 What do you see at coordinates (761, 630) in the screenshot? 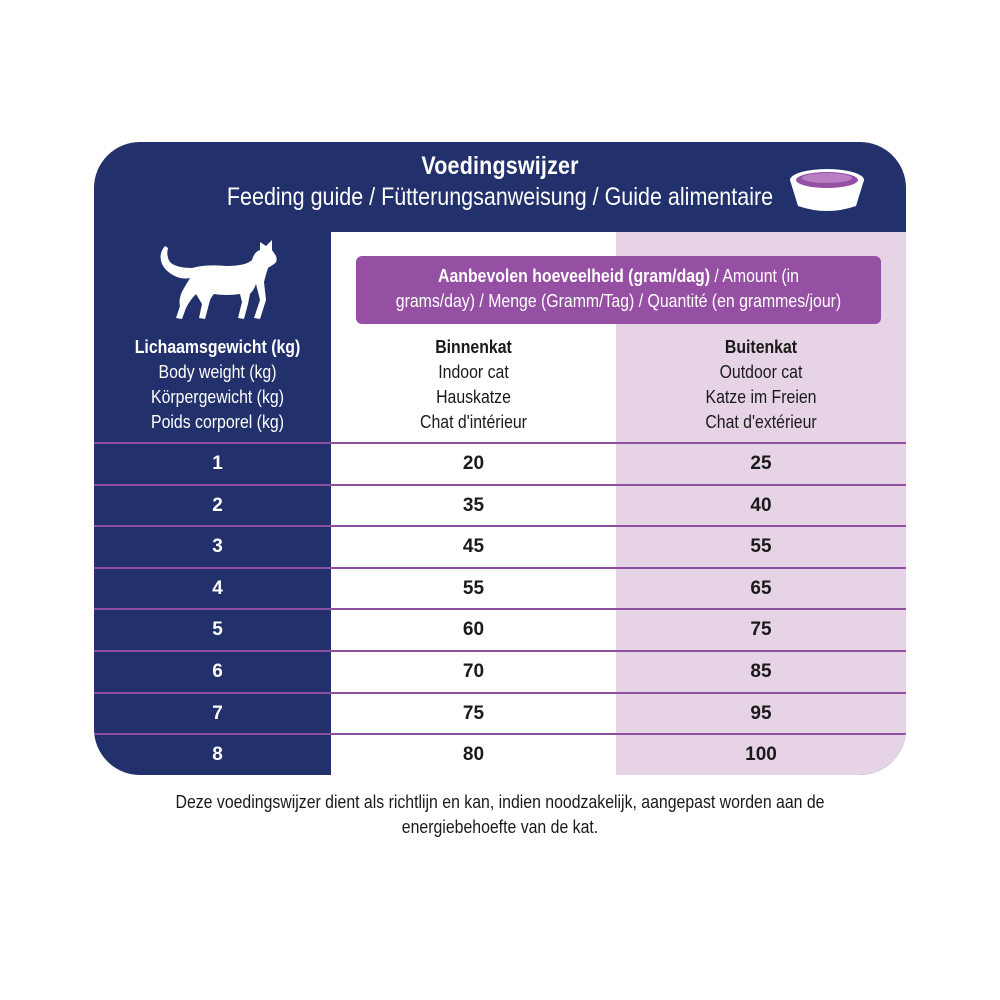
I see `outdoor-amount-cell: 75` at bounding box center [761, 630].